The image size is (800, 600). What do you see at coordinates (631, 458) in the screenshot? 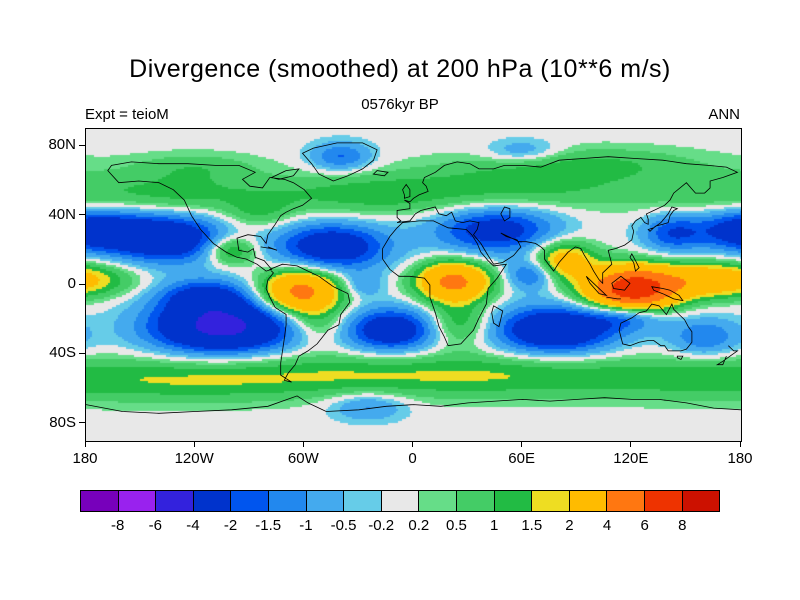
I see `x-axis-label: 120E` at bounding box center [631, 458].